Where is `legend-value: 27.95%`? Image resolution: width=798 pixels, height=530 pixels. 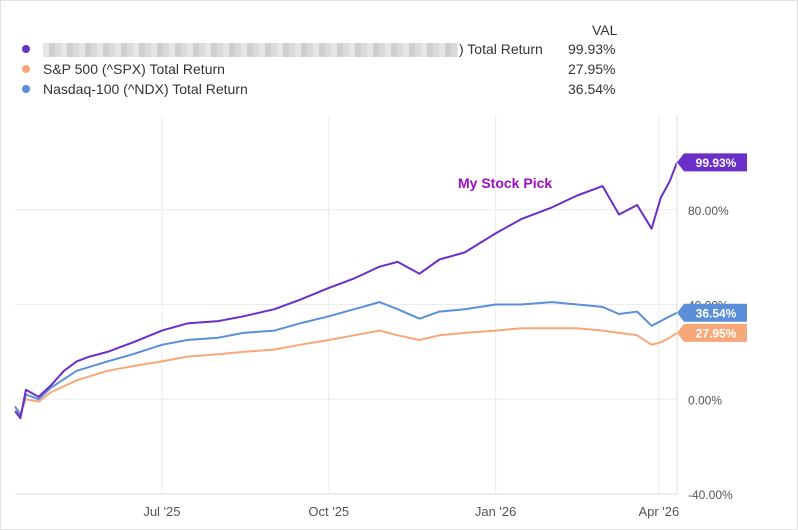 legend-value: 27.95% is located at coordinates (592, 69).